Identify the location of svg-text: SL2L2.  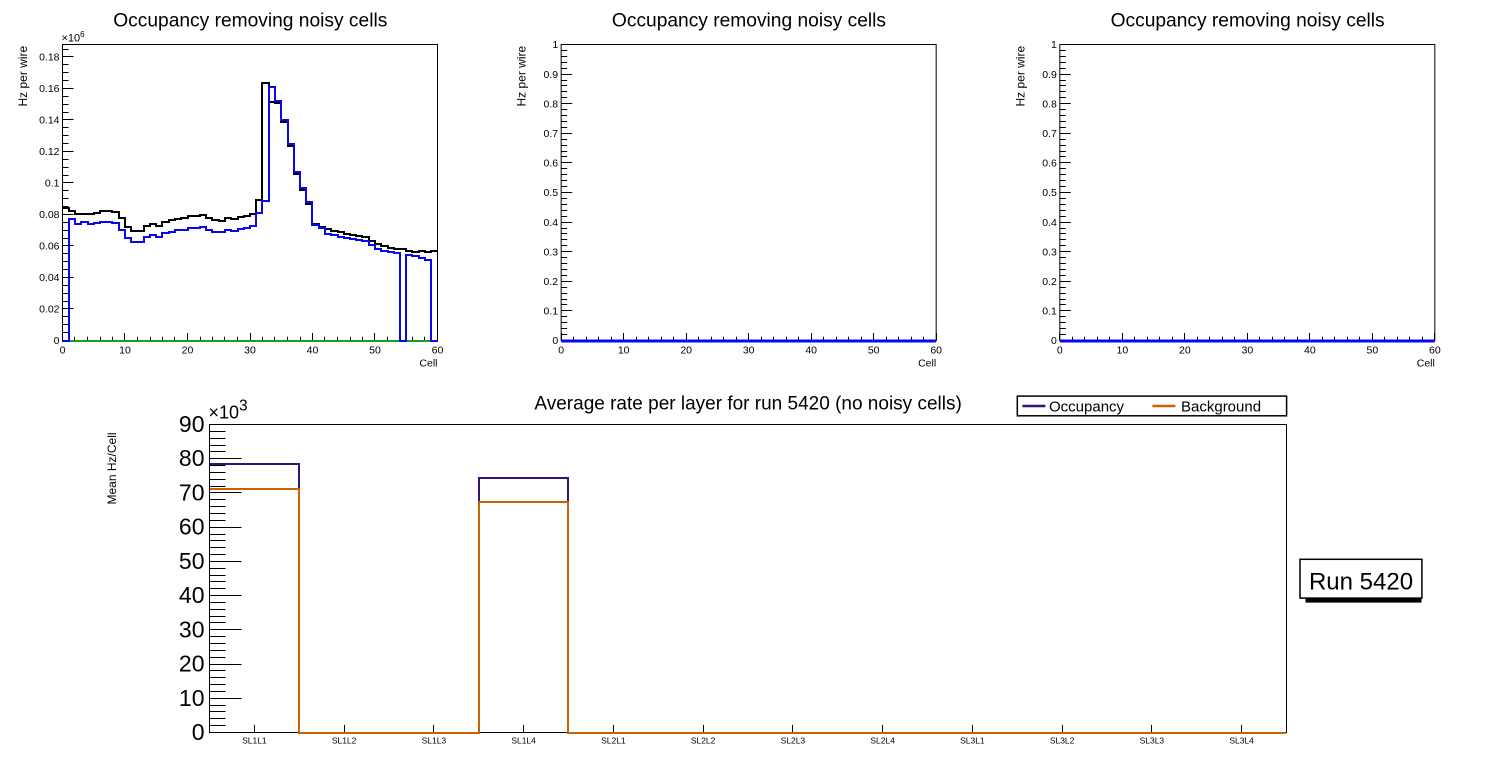
(703, 741).